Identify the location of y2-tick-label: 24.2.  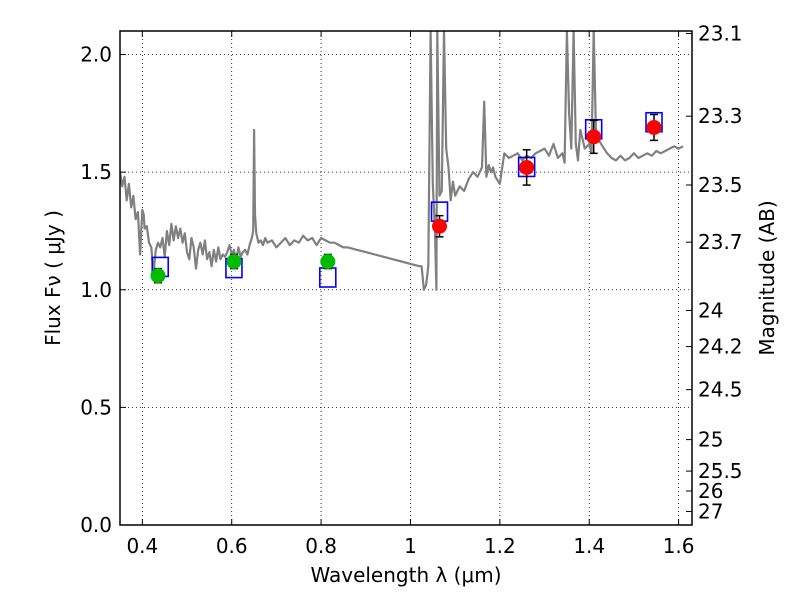
(720, 347).